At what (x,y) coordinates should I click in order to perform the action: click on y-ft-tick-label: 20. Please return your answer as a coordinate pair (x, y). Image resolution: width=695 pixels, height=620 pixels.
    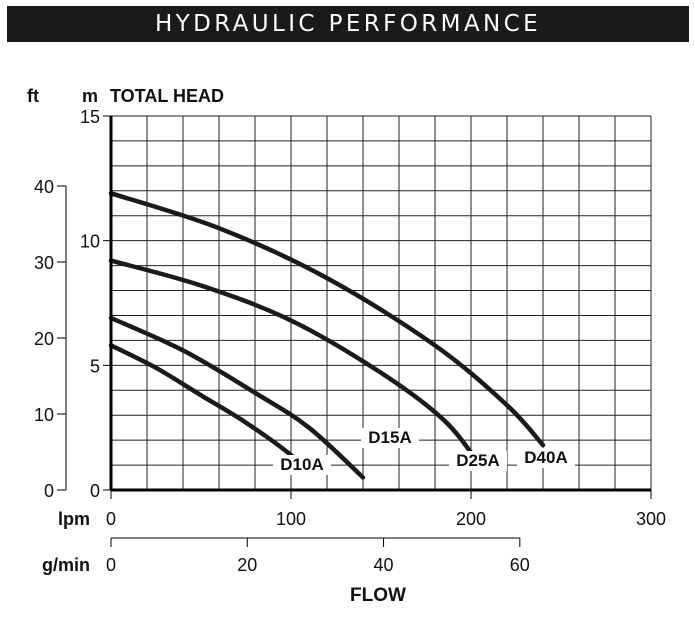
    Looking at the image, I should click on (44, 339).